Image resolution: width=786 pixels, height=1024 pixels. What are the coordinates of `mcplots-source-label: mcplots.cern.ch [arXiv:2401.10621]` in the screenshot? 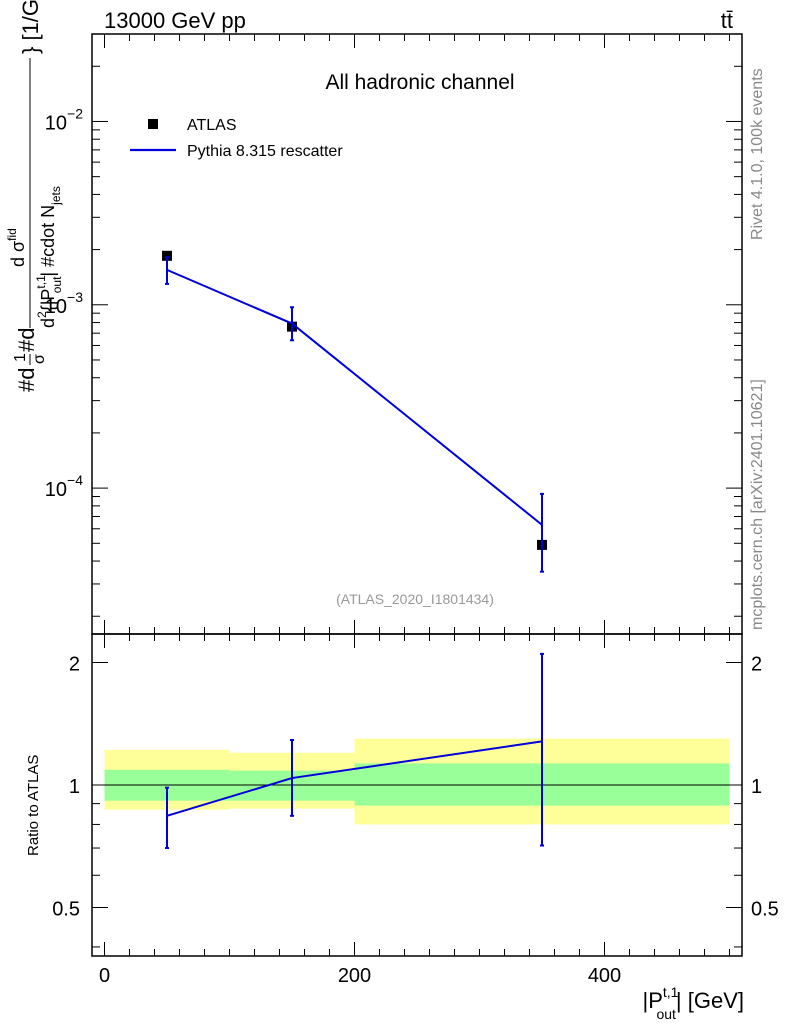 It's located at (757, 504).